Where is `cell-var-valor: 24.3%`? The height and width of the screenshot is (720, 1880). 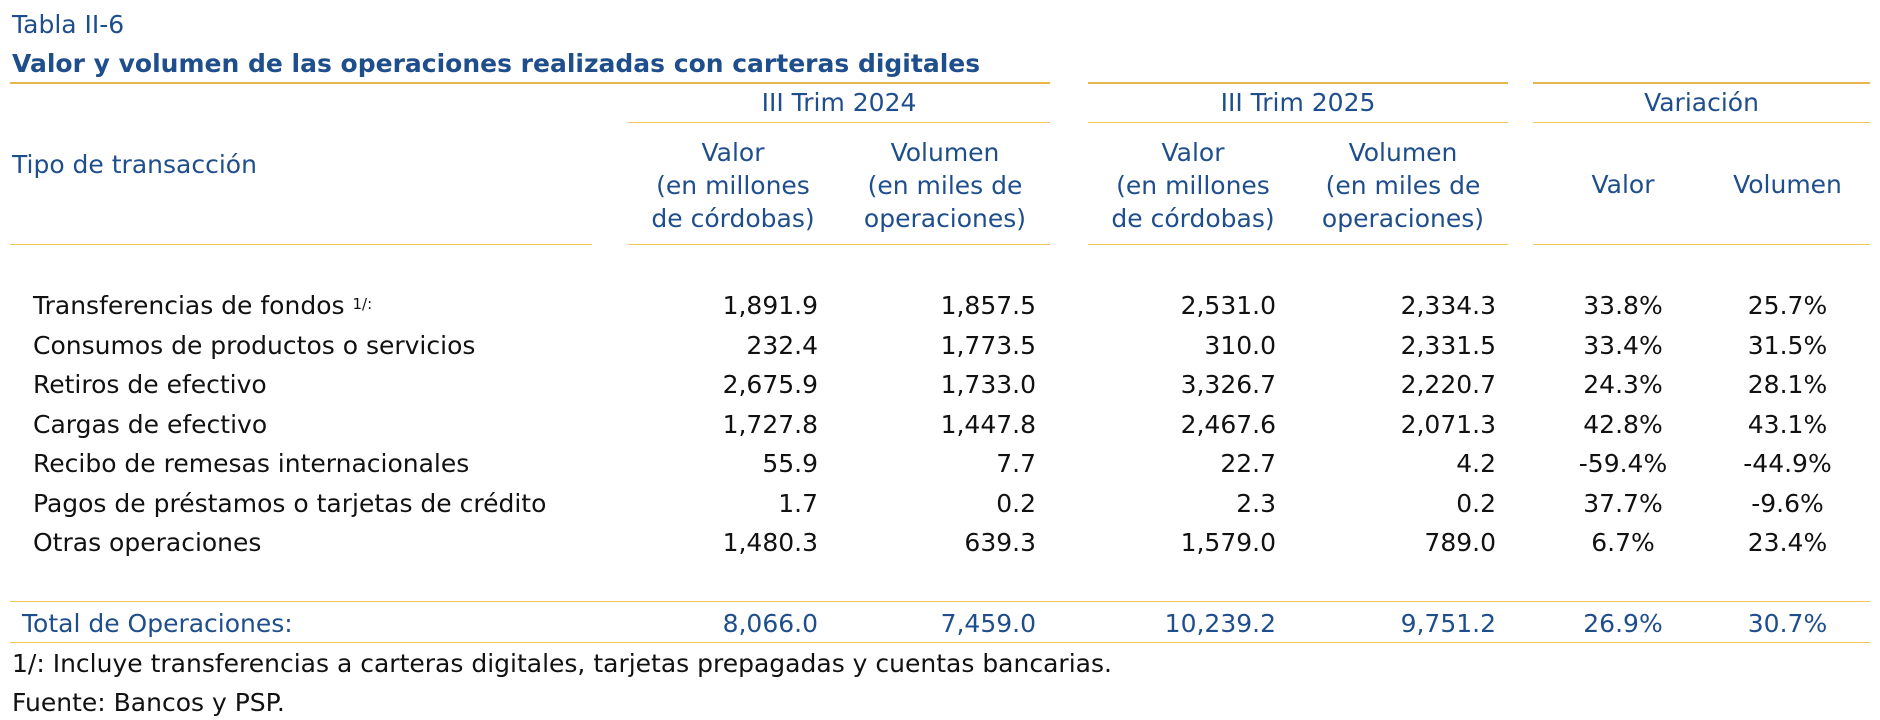 cell-var-valor: 24.3% is located at coordinates (1623, 384).